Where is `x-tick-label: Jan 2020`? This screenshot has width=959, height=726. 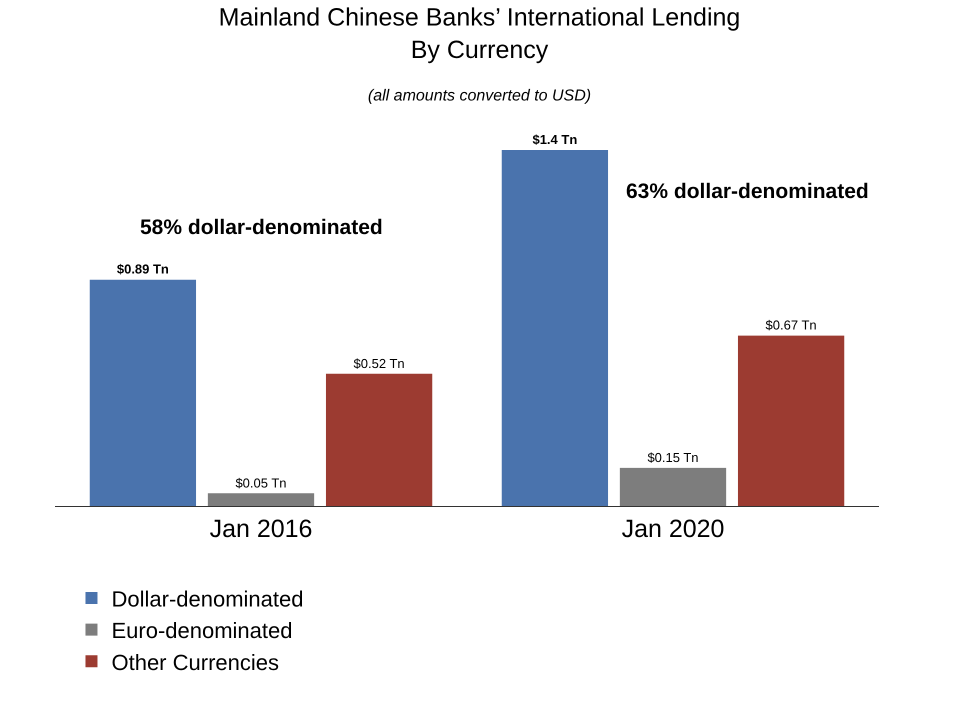
x-tick-label: Jan 2020 is located at coordinates (673, 529).